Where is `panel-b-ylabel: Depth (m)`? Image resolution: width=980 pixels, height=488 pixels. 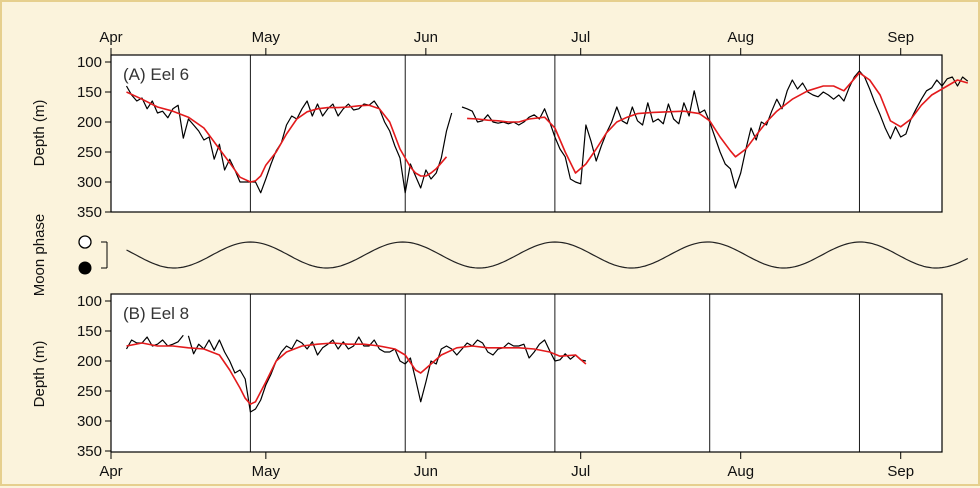 panel-b-ylabel: Depth (m) is located at coordinates (39, 374).